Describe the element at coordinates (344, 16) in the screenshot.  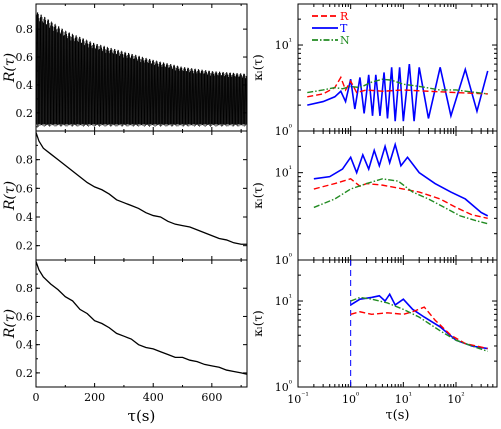
I see `legend-label-R: R` at that location.